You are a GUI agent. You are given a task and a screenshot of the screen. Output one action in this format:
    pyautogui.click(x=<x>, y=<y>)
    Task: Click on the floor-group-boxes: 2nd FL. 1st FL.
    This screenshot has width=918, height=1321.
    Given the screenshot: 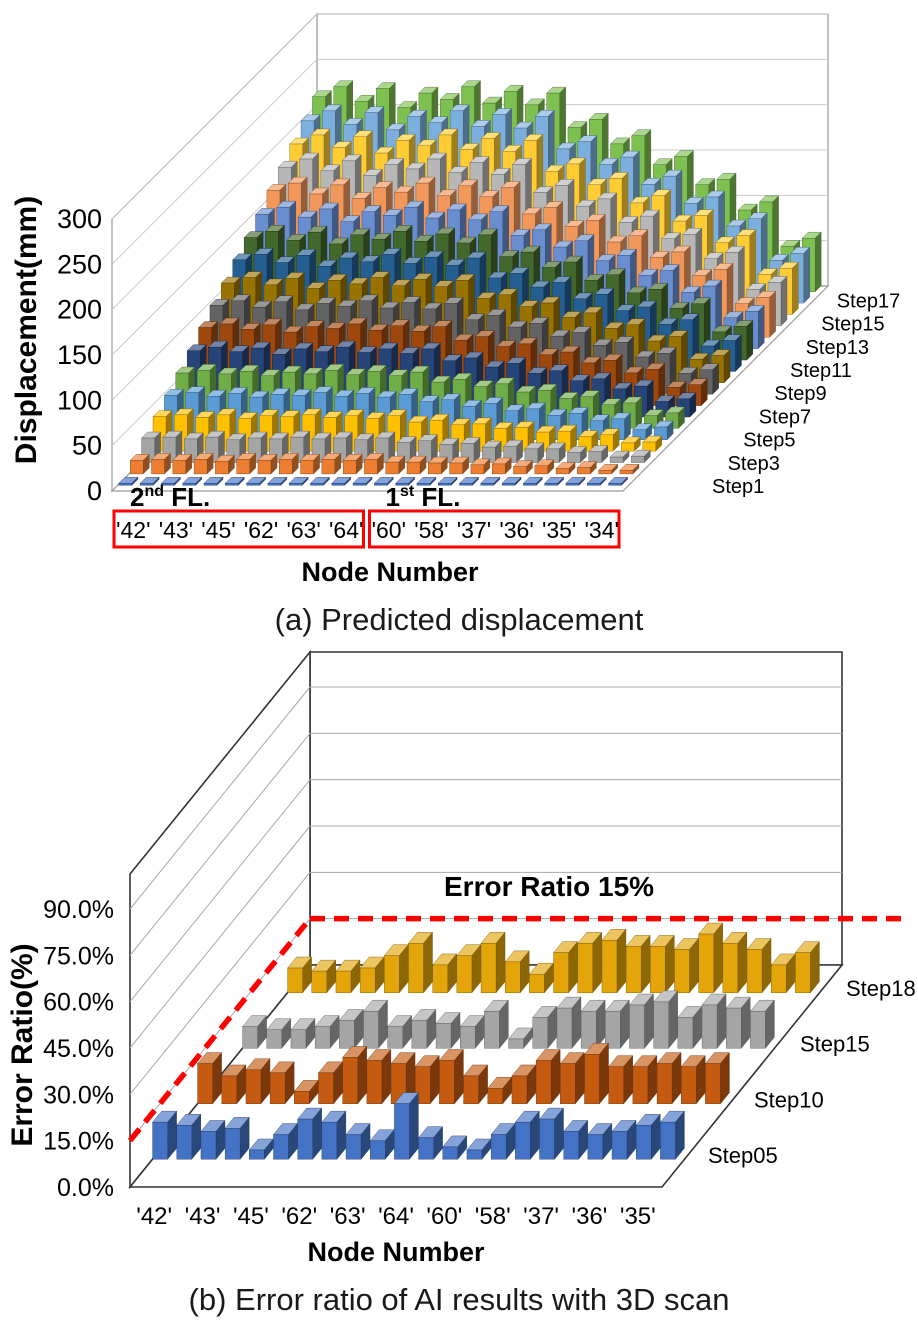 What is the action you would take?
    pyautogui.click(x=366, y=515)
    